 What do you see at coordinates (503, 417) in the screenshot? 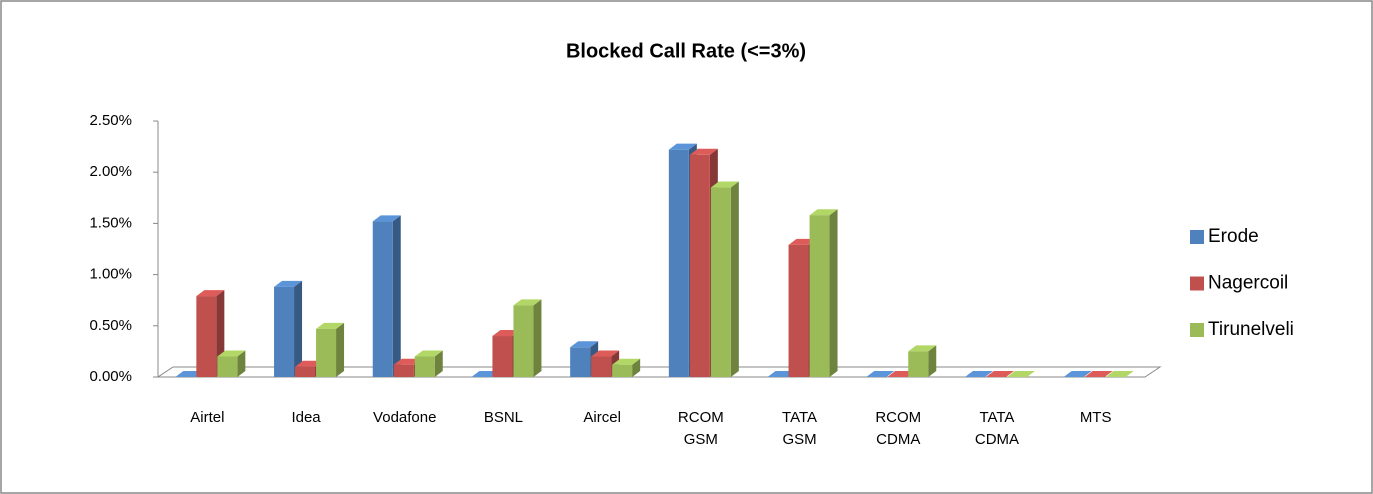
I see `x-tick-label: BSNL` at bounding box center [503, 417].